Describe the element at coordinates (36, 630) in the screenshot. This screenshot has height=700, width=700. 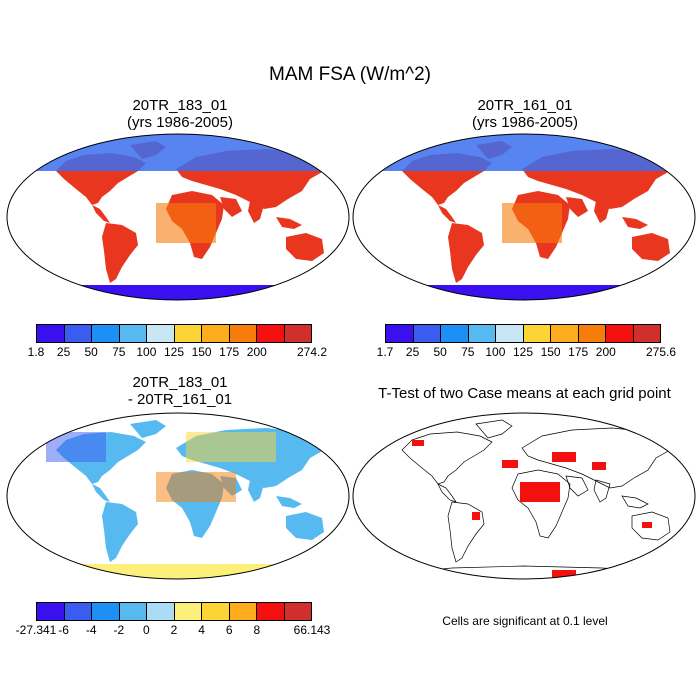
I see `colorbar-tick-label: -27.341` at that location.